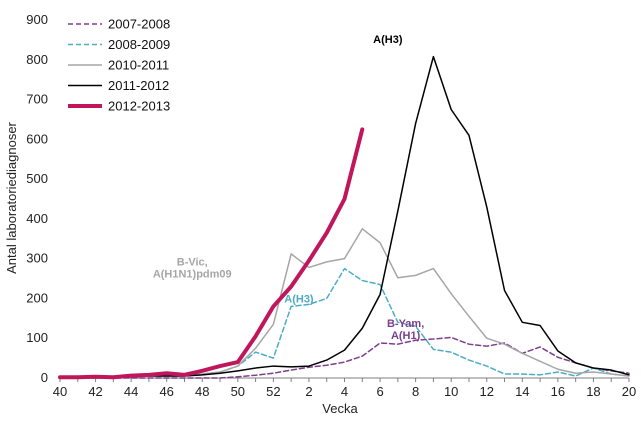  I want to click on annotation-label: A(H1), so click(406, 336).